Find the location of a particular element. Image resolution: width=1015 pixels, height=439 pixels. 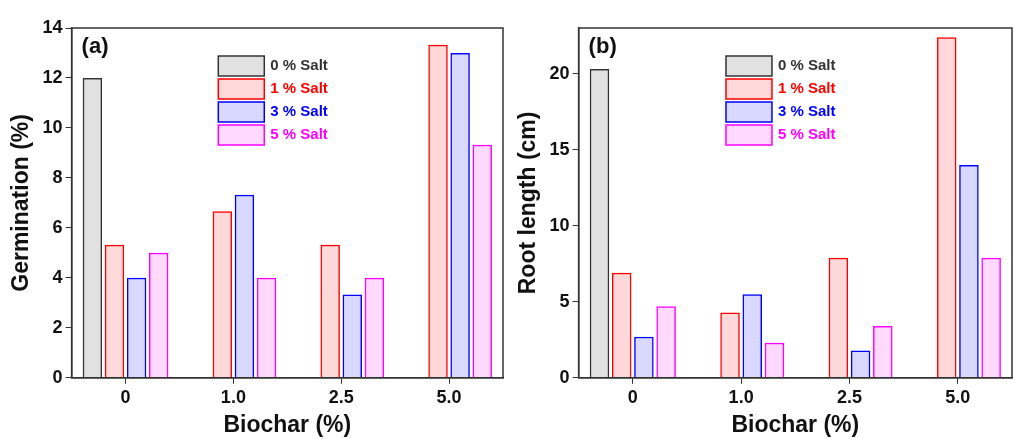

annotation: (a) is located at coordinates (95, 46).